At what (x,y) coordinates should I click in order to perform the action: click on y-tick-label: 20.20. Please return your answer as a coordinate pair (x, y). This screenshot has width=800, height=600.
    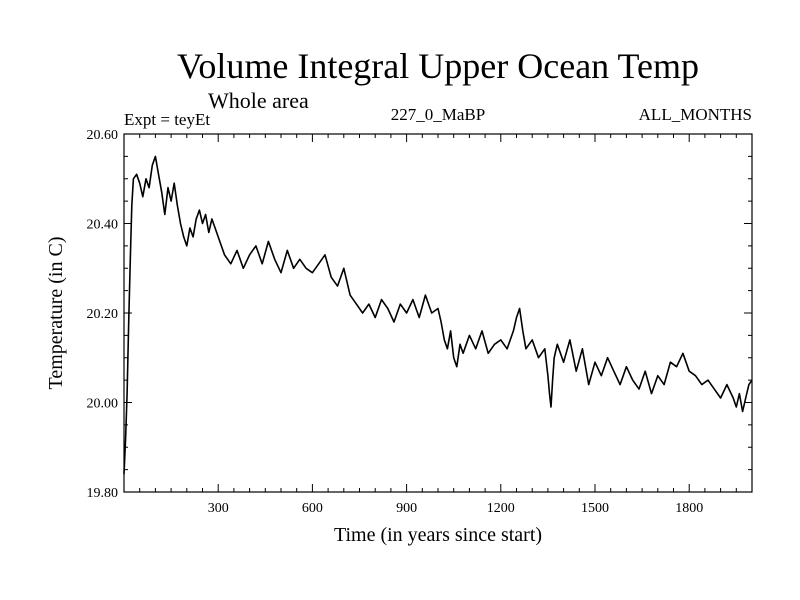
    Looking at the image, I should click on (103, 314).